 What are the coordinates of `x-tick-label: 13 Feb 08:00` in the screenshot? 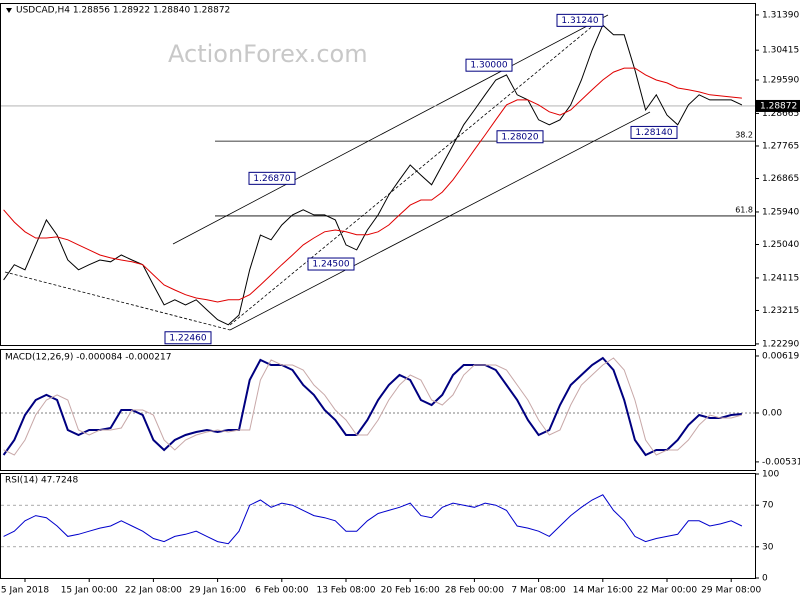 It's located at (345, 591).